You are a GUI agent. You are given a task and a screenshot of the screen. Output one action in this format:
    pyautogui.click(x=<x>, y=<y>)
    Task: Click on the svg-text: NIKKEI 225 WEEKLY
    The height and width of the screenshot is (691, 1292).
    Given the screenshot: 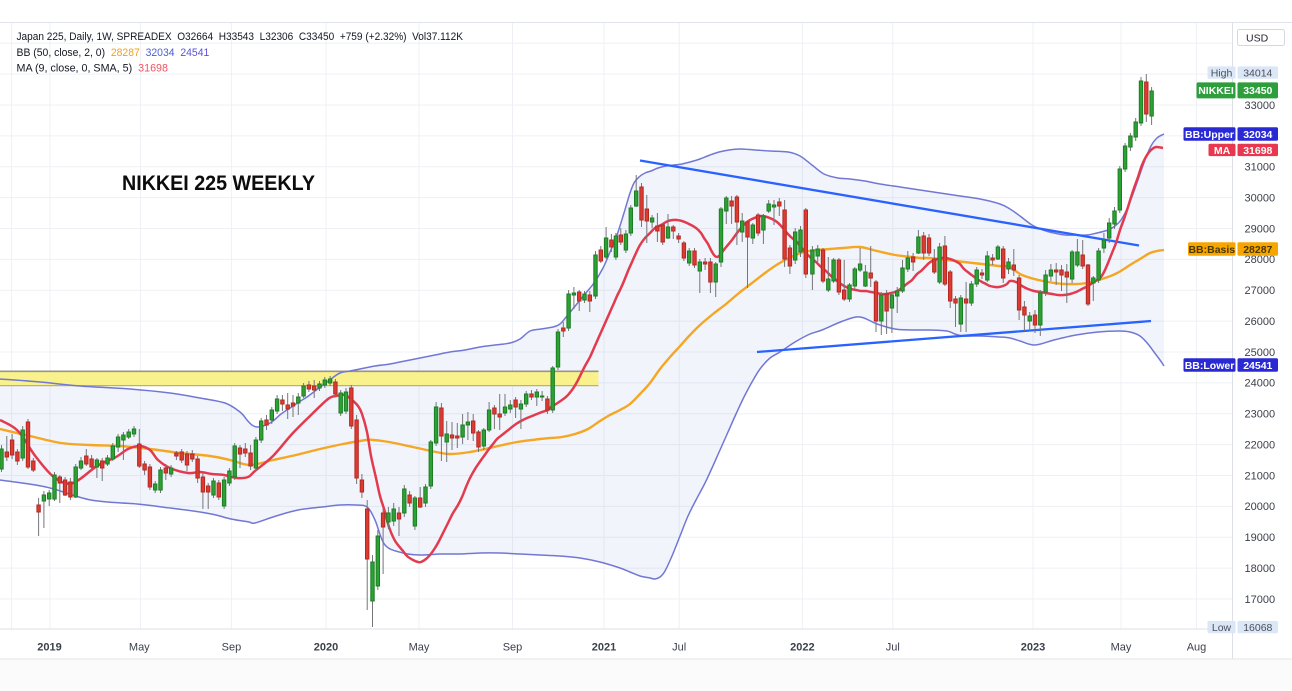 What is the action you would take?
    pyautogui.click(x=218, y=183)
    